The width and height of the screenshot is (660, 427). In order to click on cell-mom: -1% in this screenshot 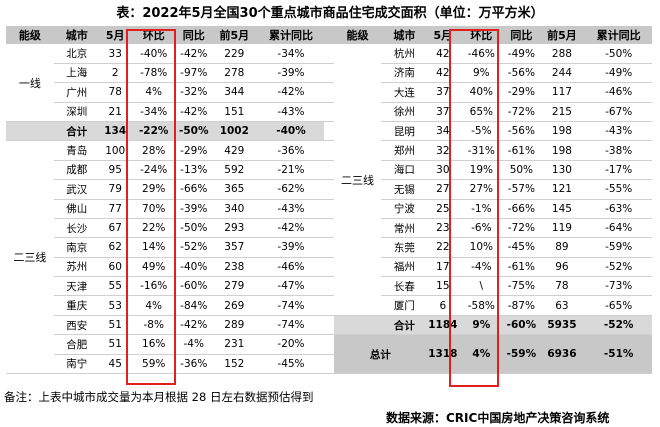, I will do `click(481, 209)`.